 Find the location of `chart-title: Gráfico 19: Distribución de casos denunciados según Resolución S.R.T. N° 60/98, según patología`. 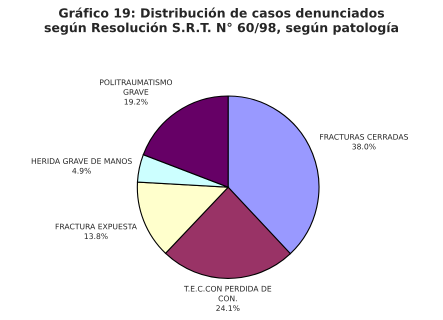

chart-title: Gráfico 19: Distribución de casos denunciados según Resolución S.R.T. N° 60/98, según patología is located at coordinates (221, 21).